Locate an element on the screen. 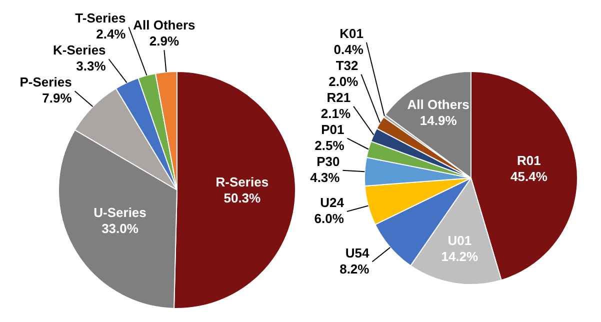 This screenshot has width=601, height=322. data-label: 2.0% is located at coordinates (343, 81).